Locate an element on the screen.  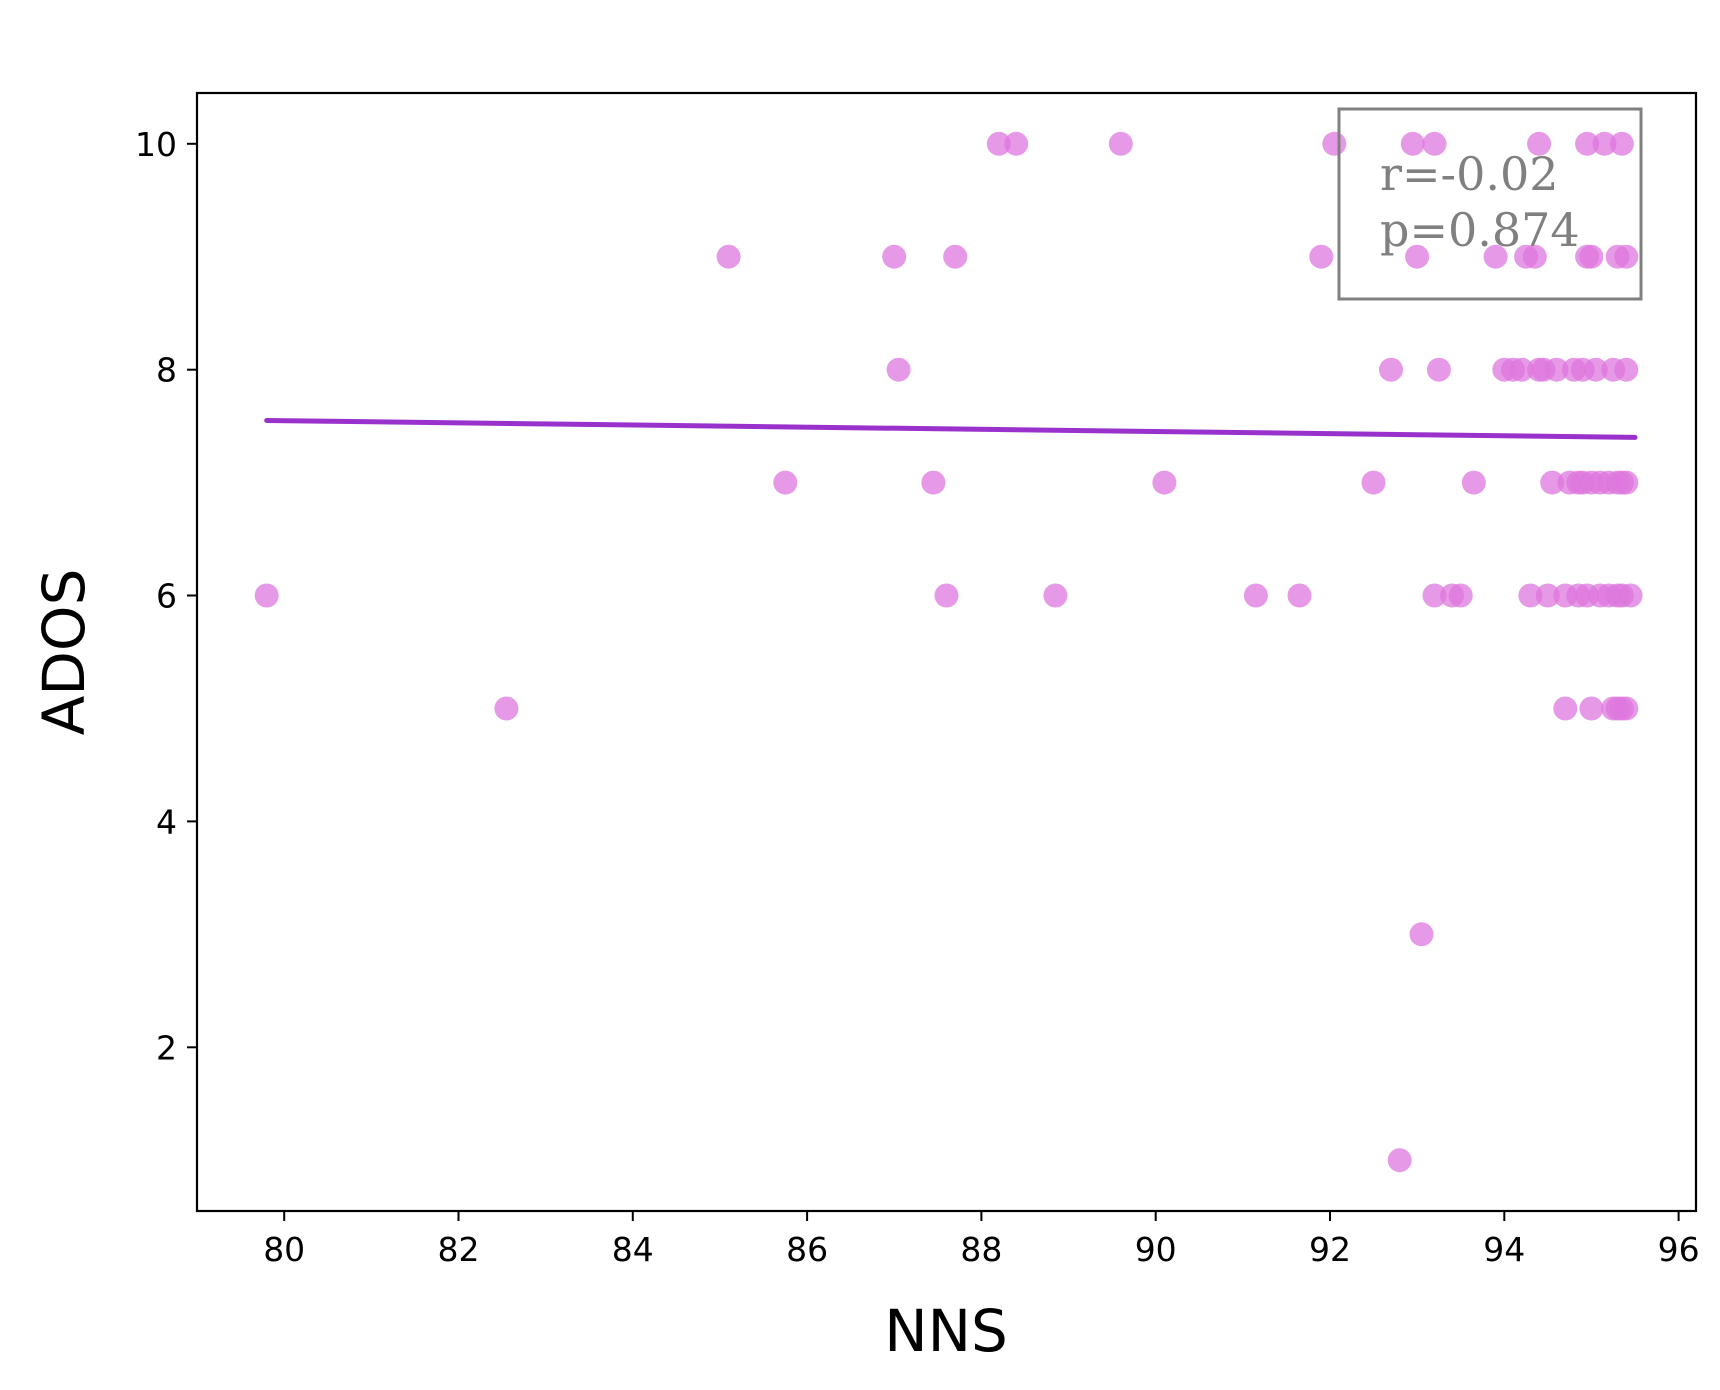
y-tick-label: 10 is located at coordinates (156, 144).